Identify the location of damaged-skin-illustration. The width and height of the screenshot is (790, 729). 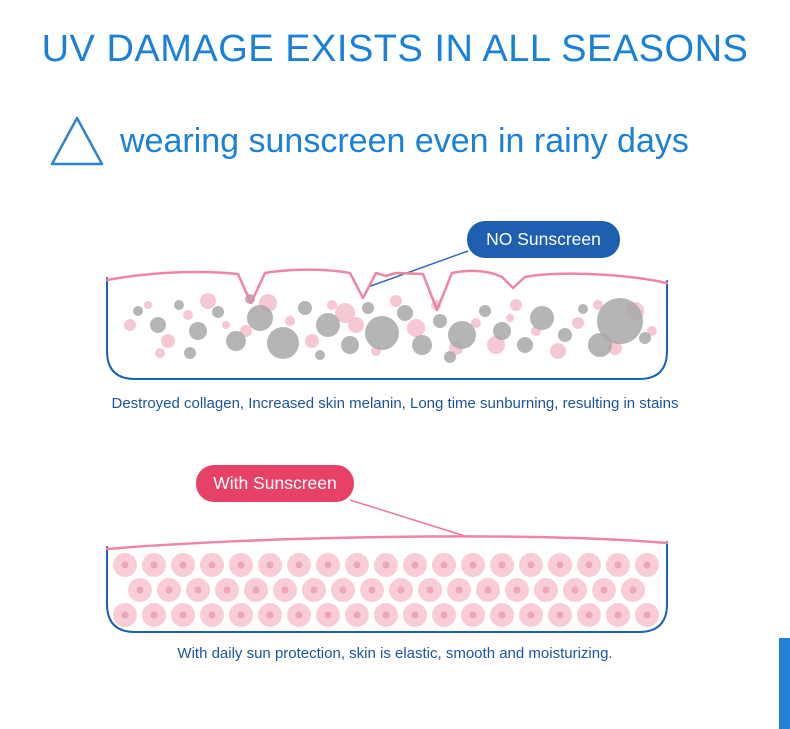
(387, 315).